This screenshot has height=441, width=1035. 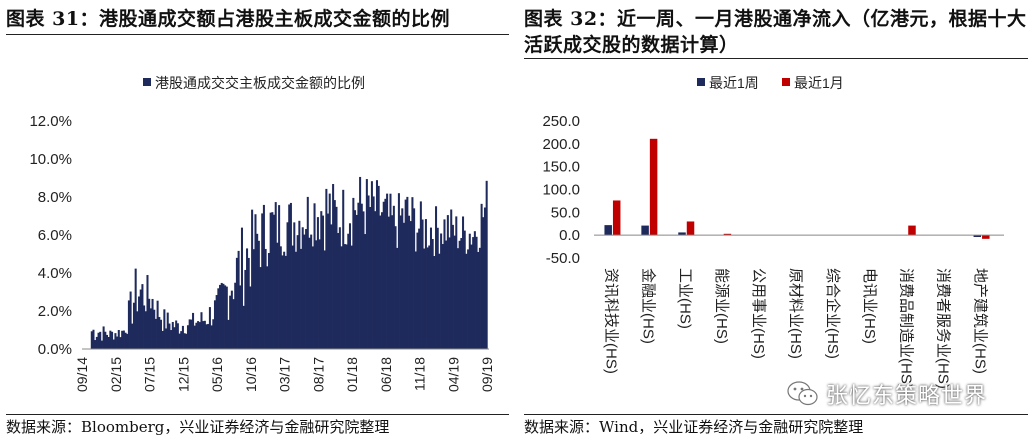 I want to click on right-source-note: 数据来源：Wind，兴业证券经济与金融研究院整理, so click(x=694, y=427).